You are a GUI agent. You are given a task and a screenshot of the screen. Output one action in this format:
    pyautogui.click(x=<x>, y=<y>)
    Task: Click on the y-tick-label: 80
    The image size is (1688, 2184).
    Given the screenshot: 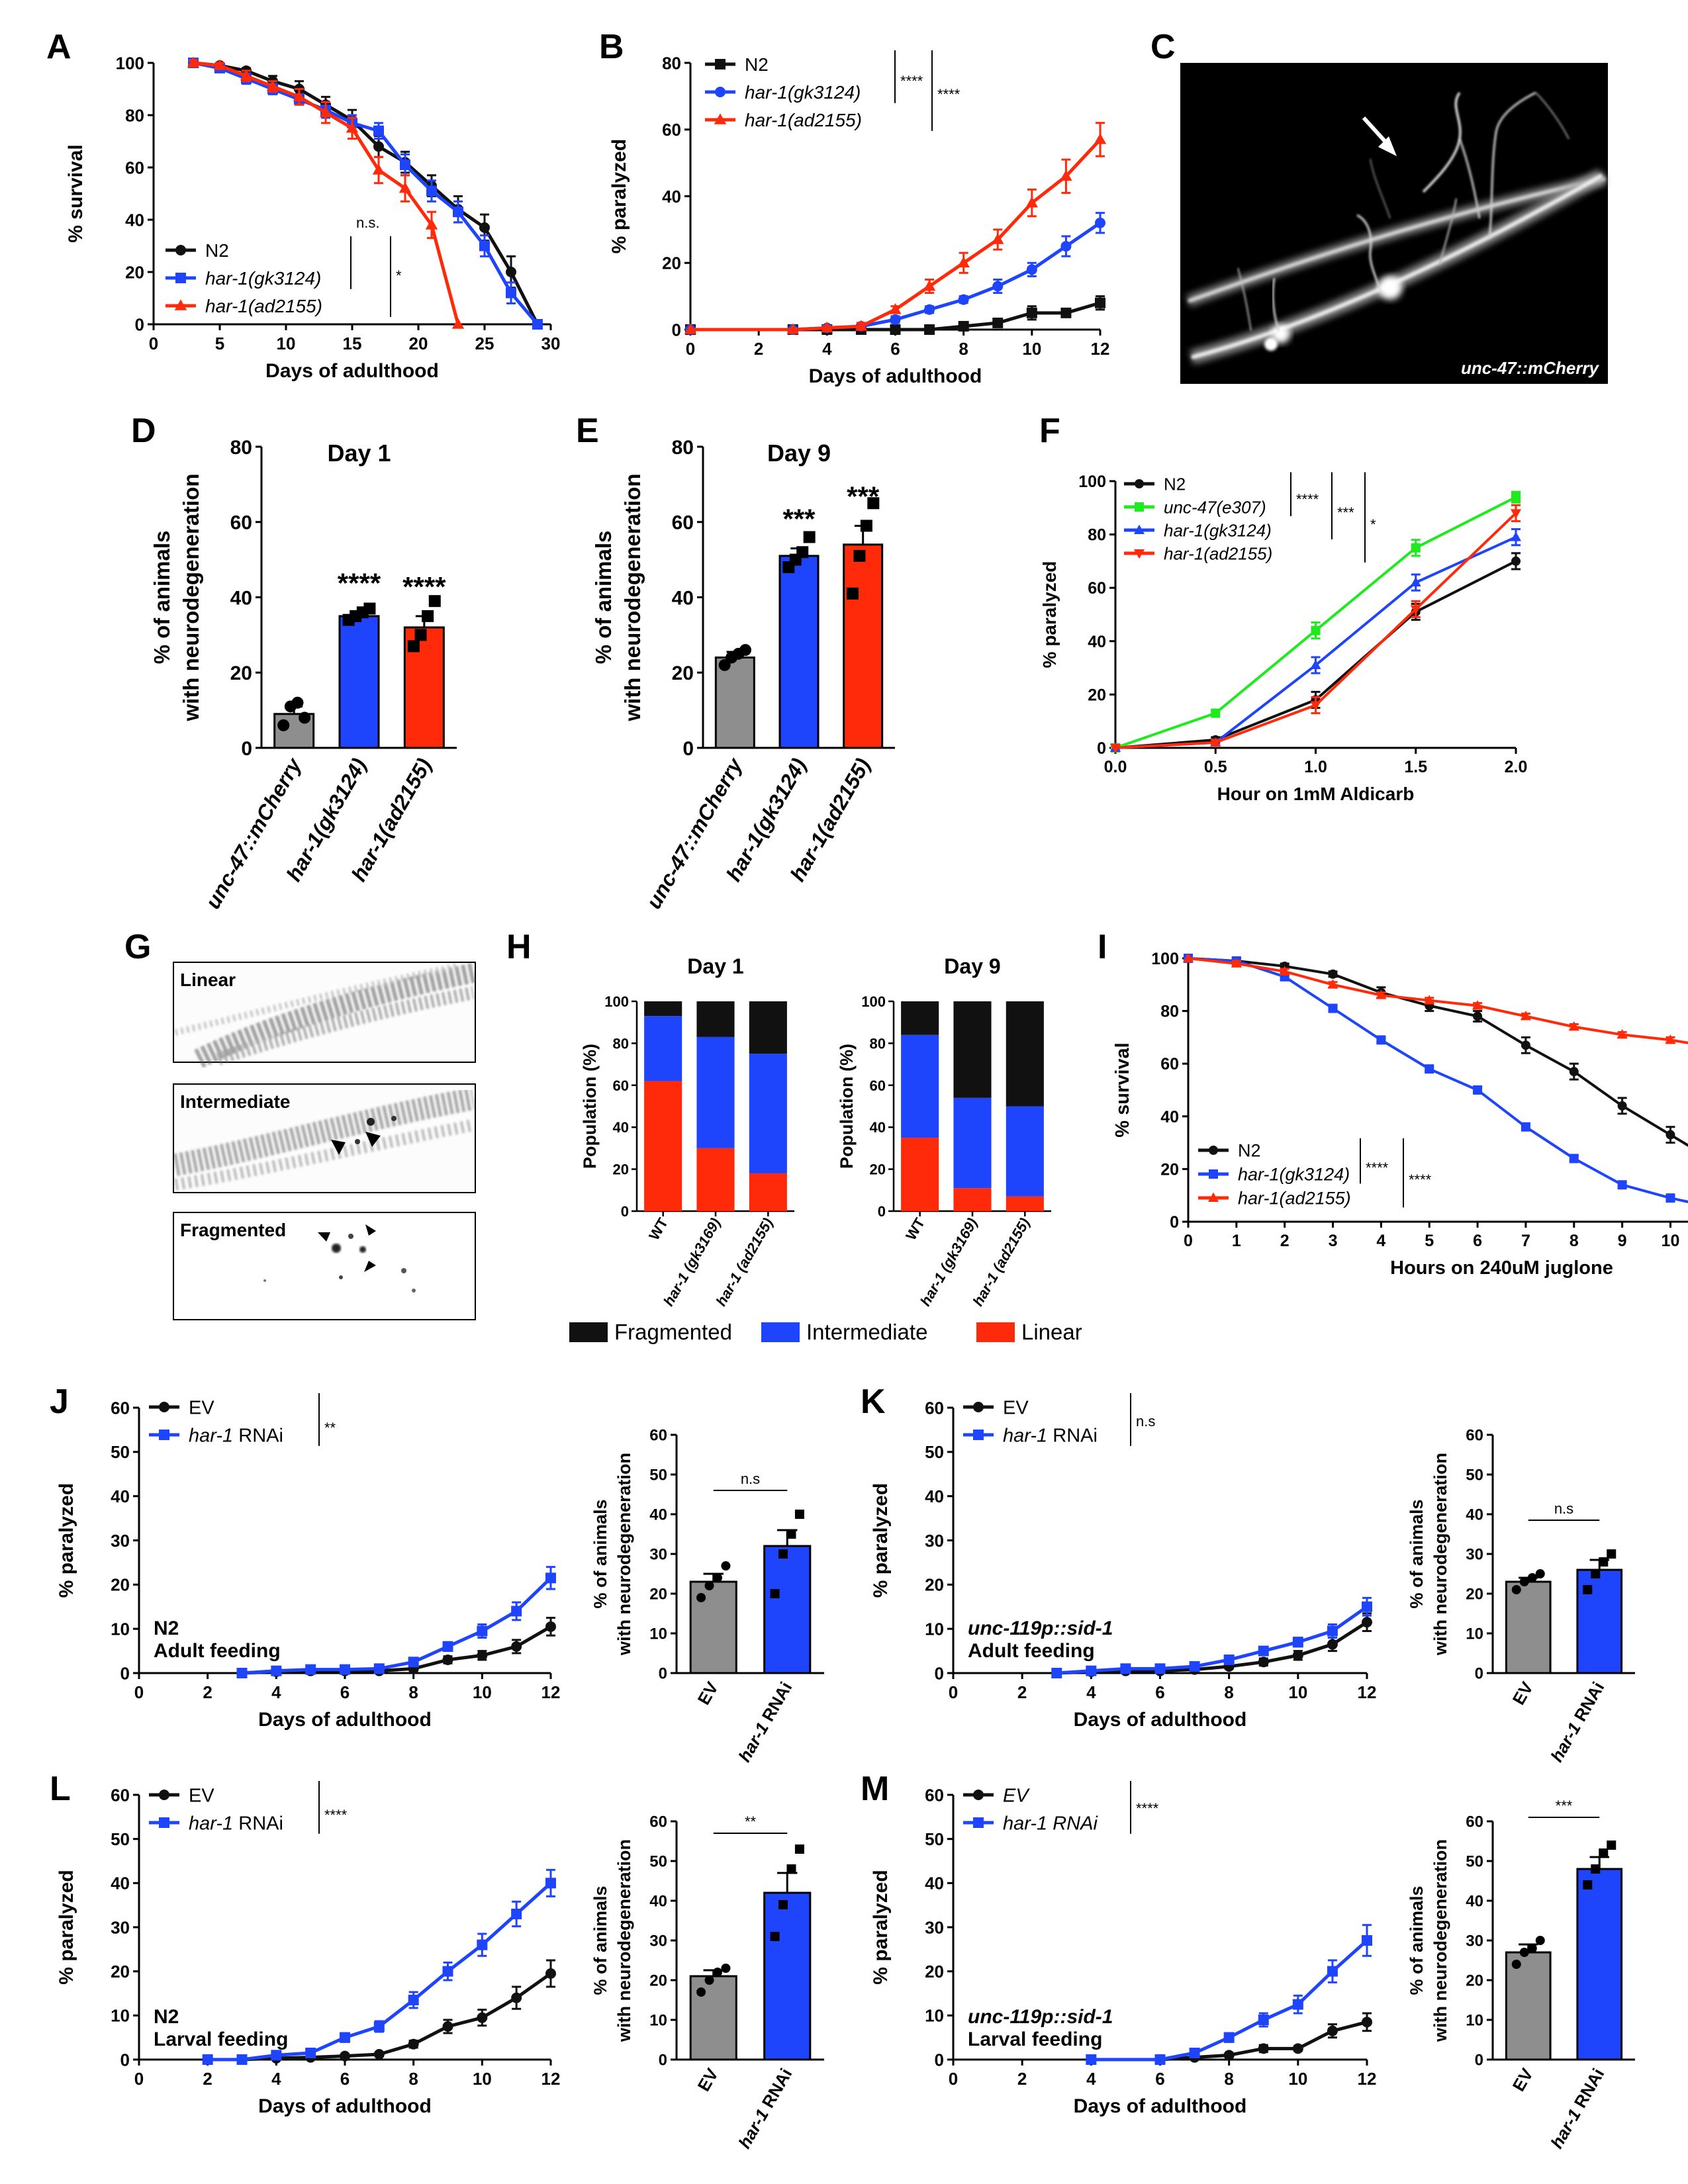 What is the action you would take?
    pyautogui.click(x=683, y=448)
    